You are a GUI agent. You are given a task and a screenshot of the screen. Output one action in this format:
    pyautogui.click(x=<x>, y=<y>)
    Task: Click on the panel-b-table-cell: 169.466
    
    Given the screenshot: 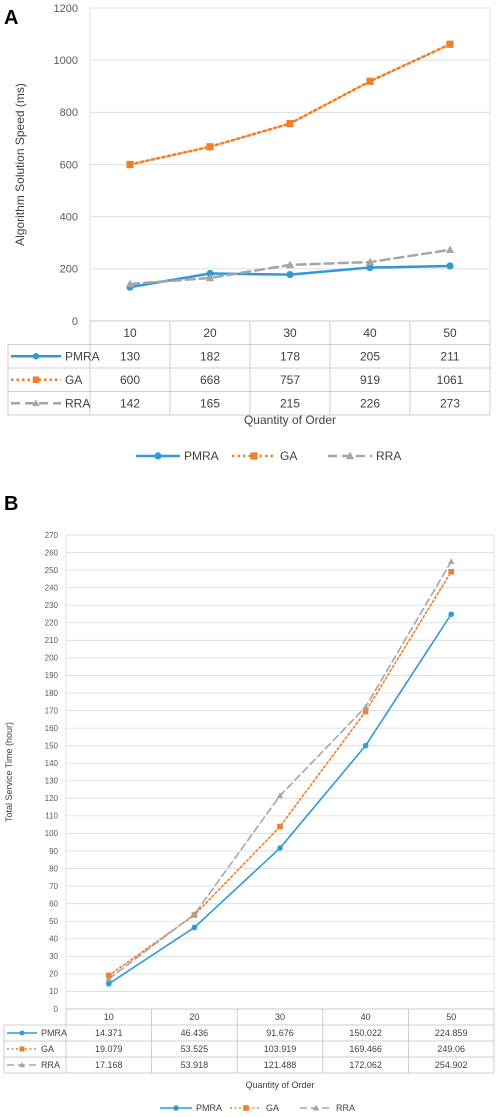 What is the action you would take?
    pyautogui.click(x=365, y=1049)
    